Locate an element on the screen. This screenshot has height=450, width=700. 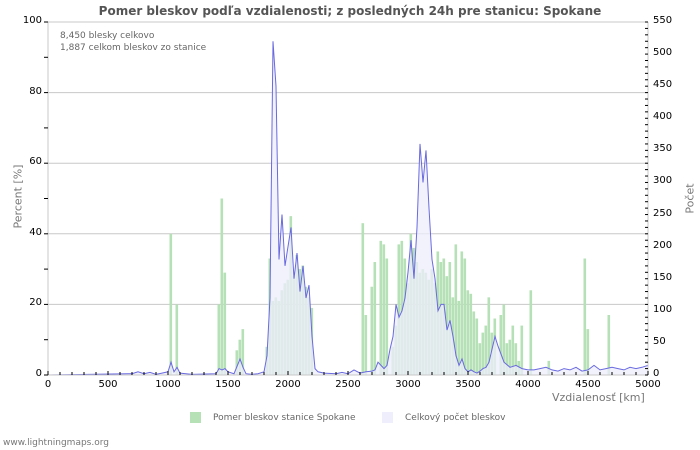
y-left-tick-label: 0 is located at coordinates (38, 373).